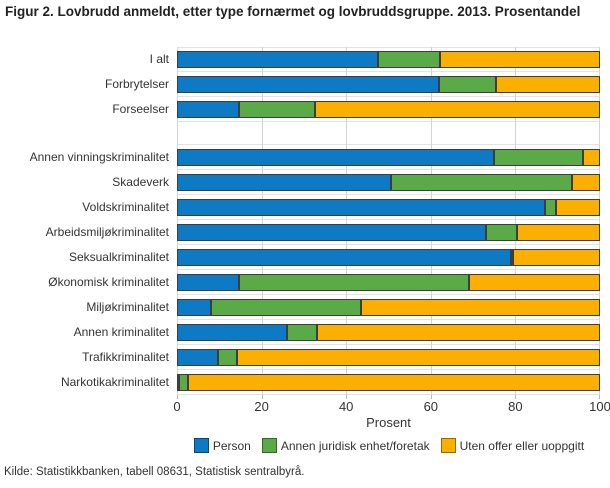  I want to click on chart-row: I alt, so click(305, 59).